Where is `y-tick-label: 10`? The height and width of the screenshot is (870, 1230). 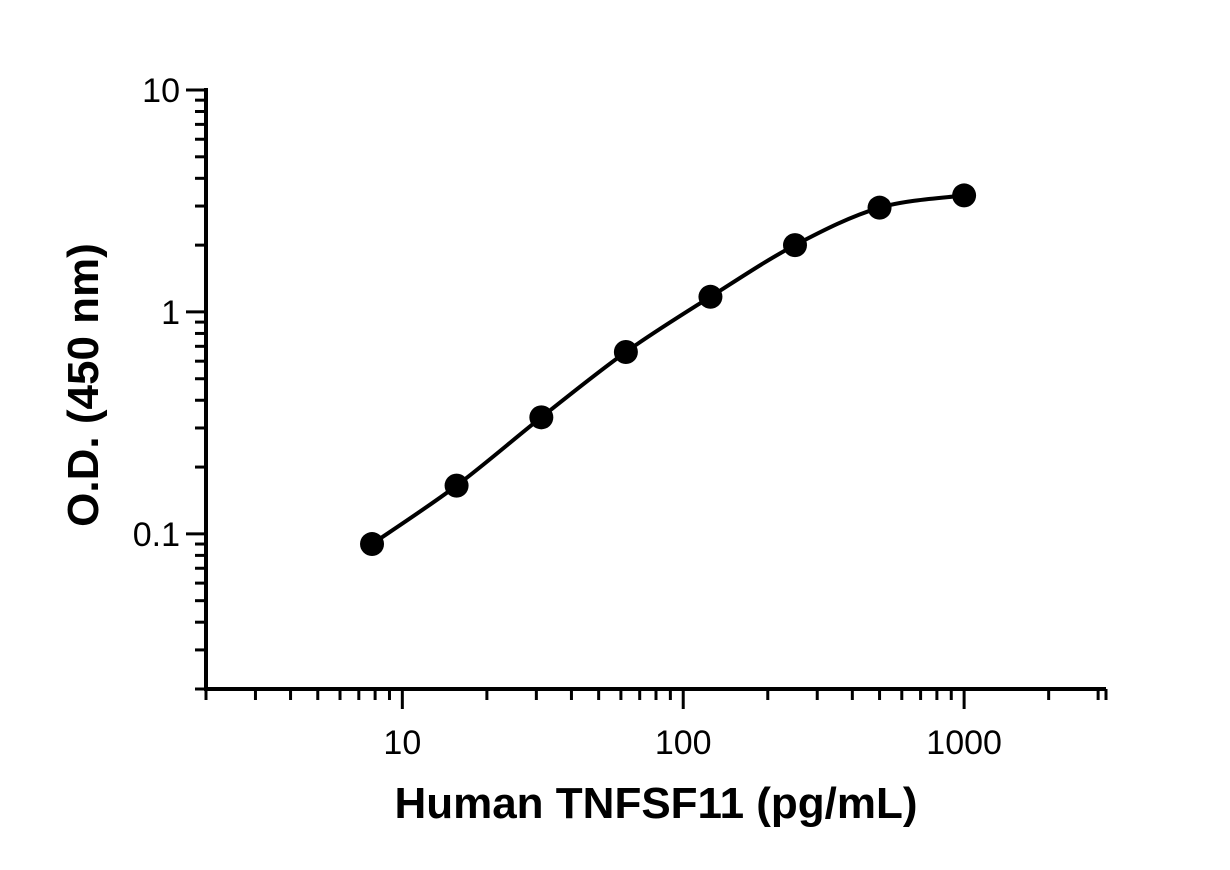 y-tick-label: 10 is located at coordinates (161, 91).